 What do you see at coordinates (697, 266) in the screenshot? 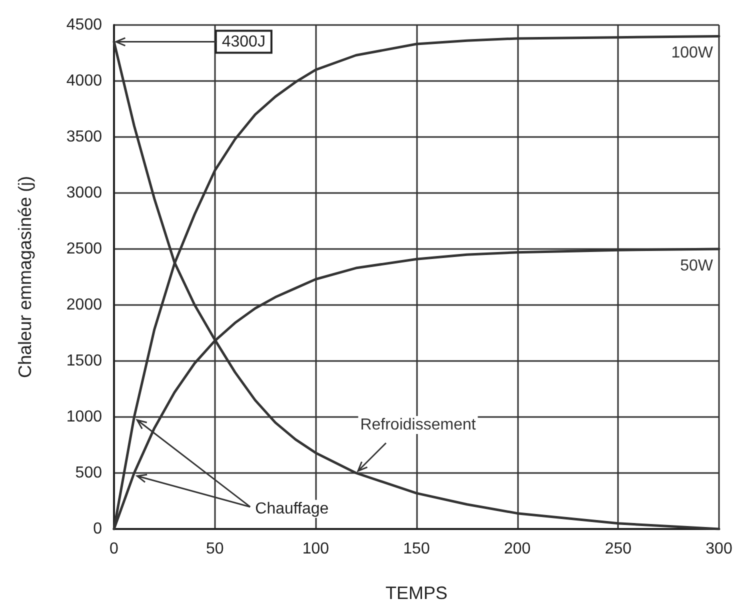
I see `series-label: 50W` at bounding box center [697, 266].